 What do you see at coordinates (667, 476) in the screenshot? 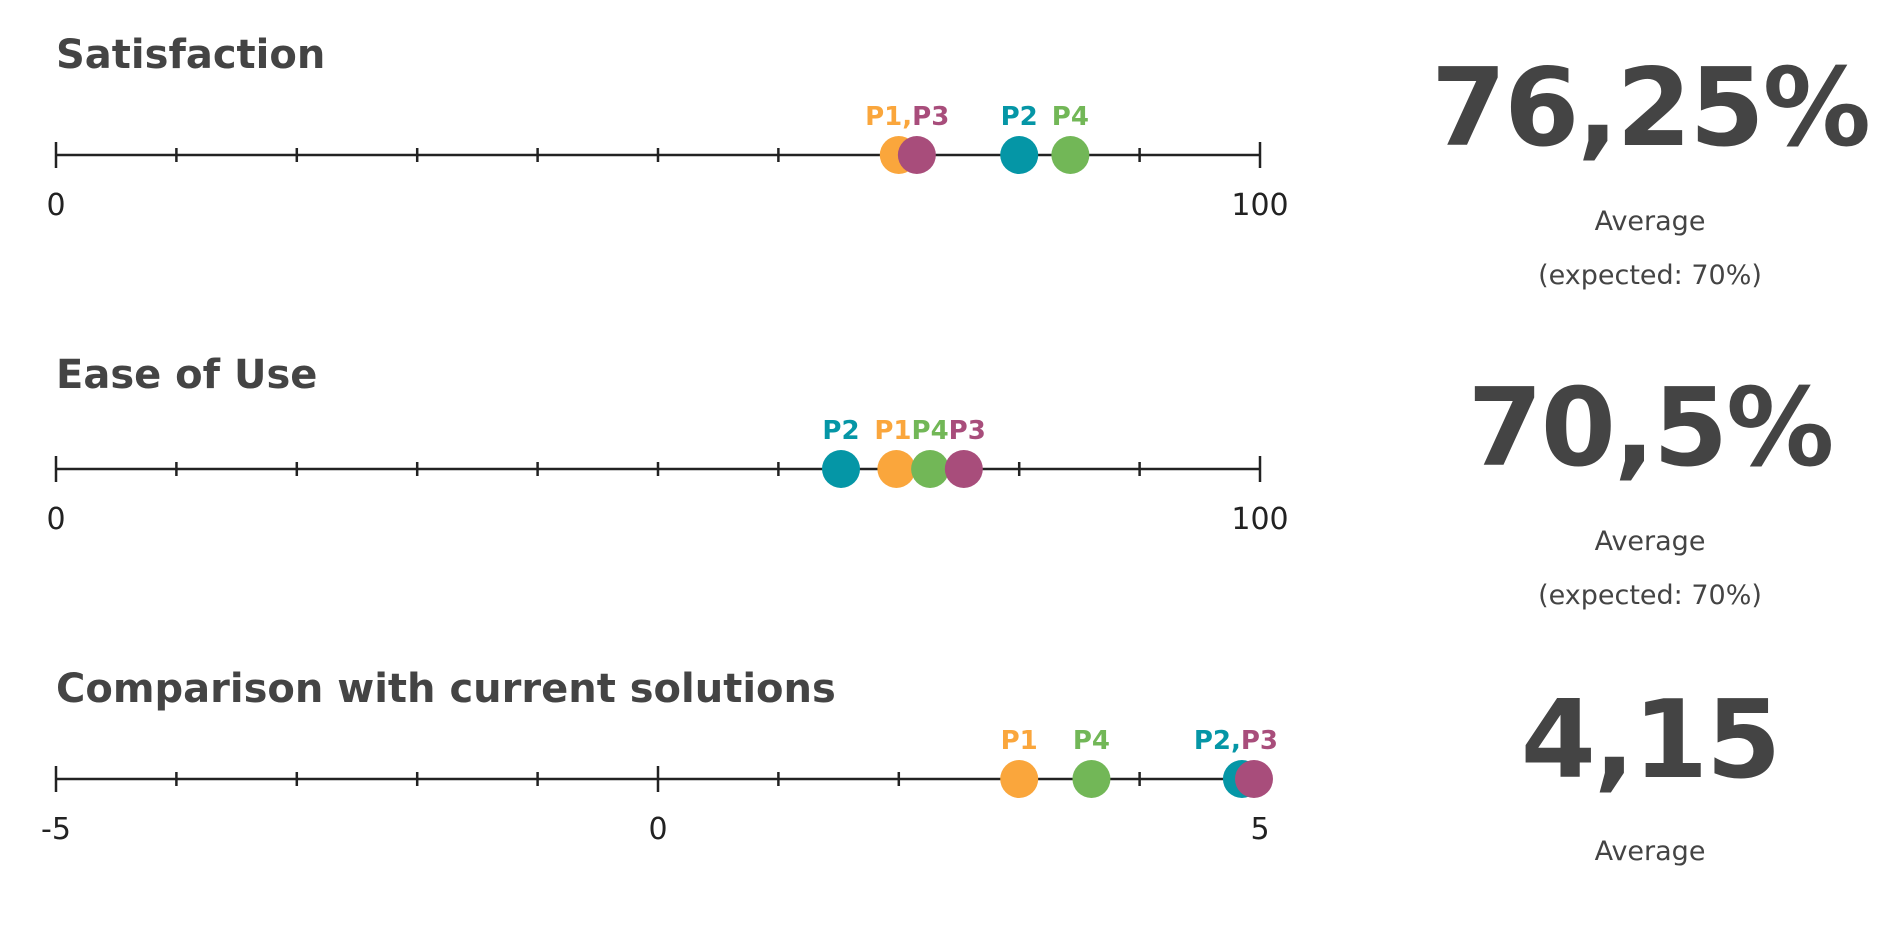
I see `ease-of-use-axis: 0 100 P2 P1P4P3` at bounding box center [667, 476].